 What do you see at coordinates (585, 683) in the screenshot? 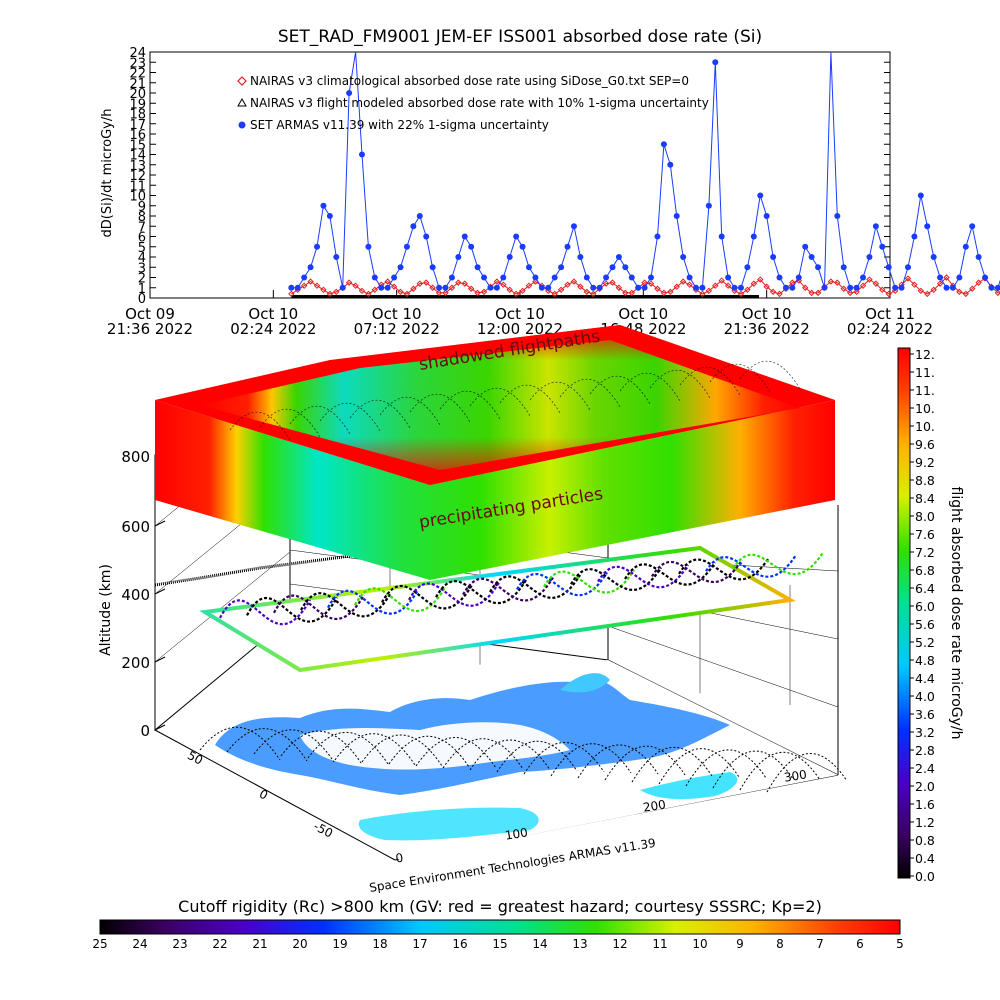
I see `landmass` at bounding box center [585, 683].